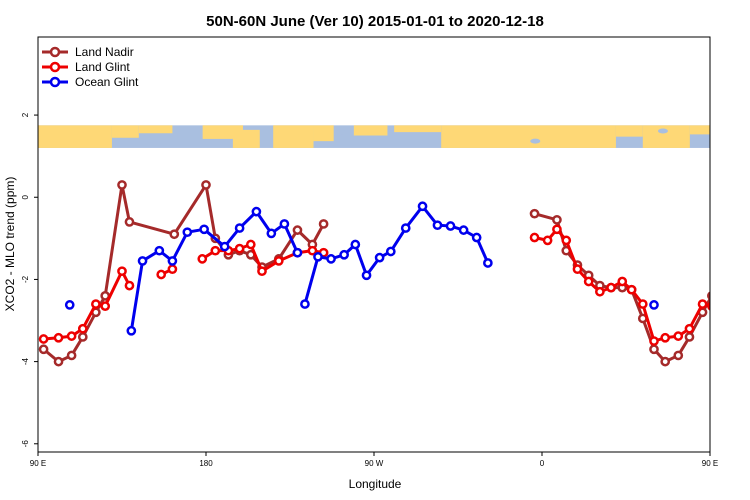  Describe the element at coordinates (206, 463) in the screenshot. I see `x-tick-label-1: 180` at that location.